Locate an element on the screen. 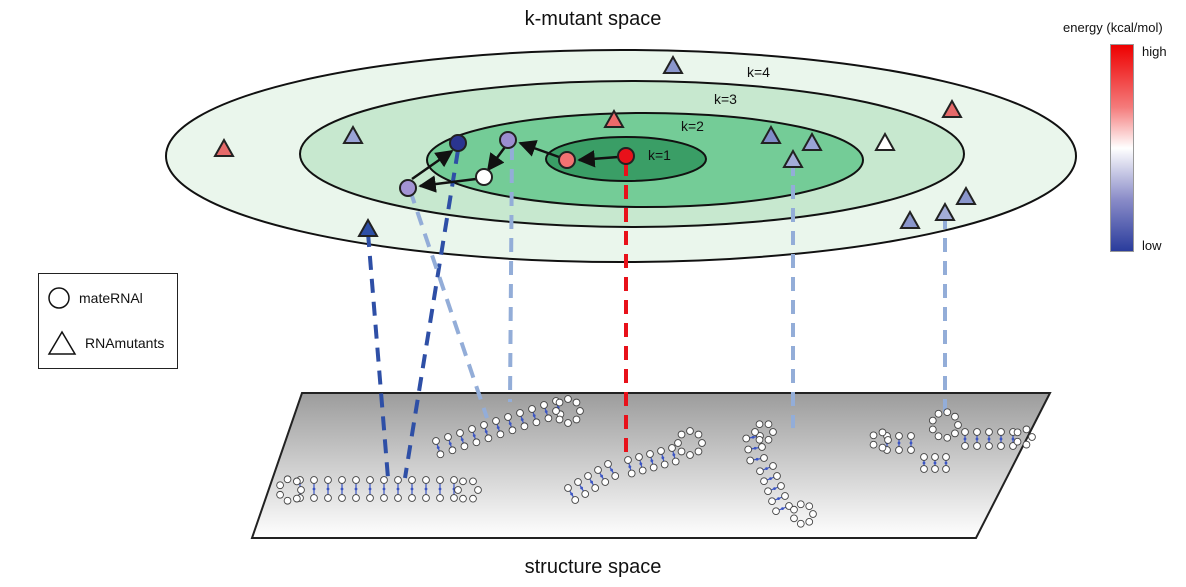 The width and height of the screenshot is (1186, 587). materna-path is located at coordinates (515, 166).